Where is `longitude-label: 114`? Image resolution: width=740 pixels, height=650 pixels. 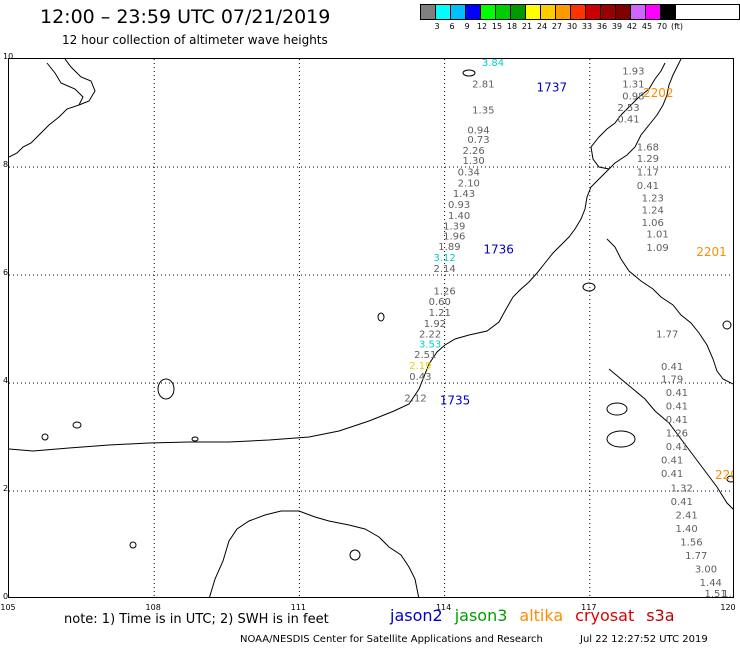 longitude-label: 114 is located at coordinates (443, 607).